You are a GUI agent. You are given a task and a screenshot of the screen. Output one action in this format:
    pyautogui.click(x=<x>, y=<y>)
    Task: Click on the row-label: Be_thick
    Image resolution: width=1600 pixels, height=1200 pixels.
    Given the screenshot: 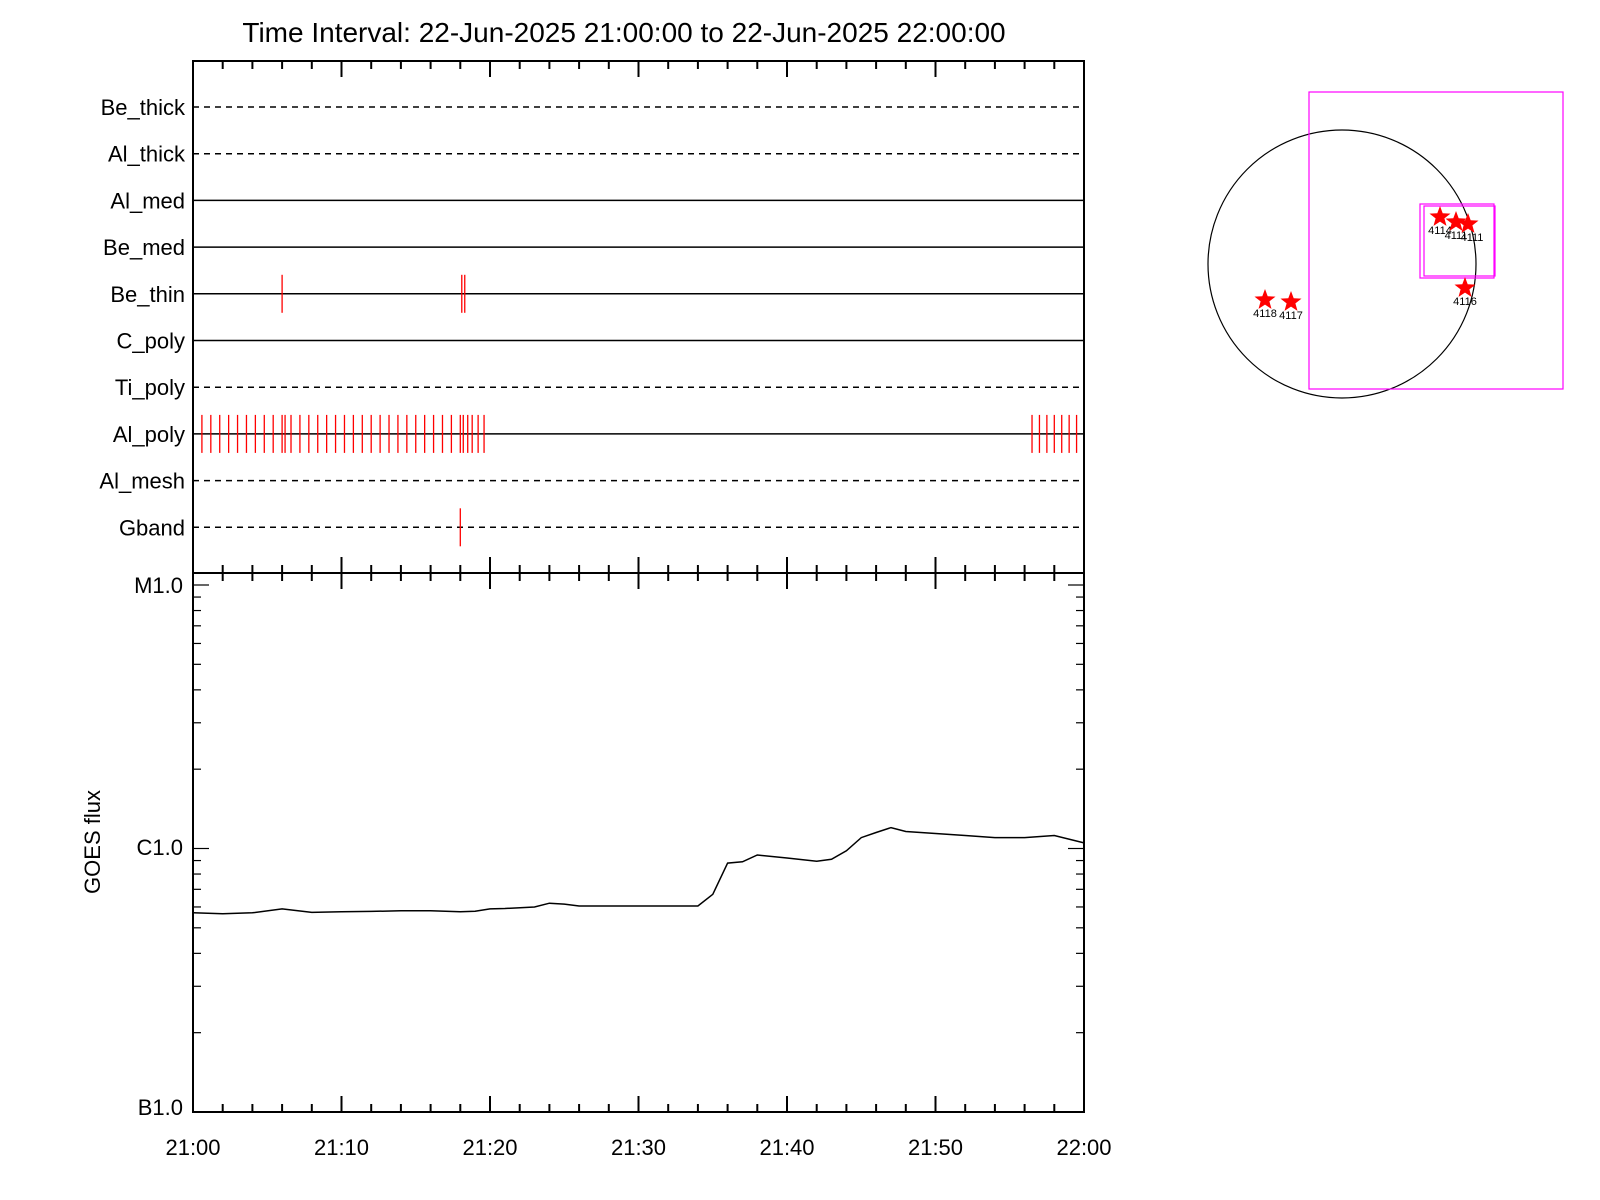 What is the action you would take?
    pyautogui.click(x=143, y=107)
    